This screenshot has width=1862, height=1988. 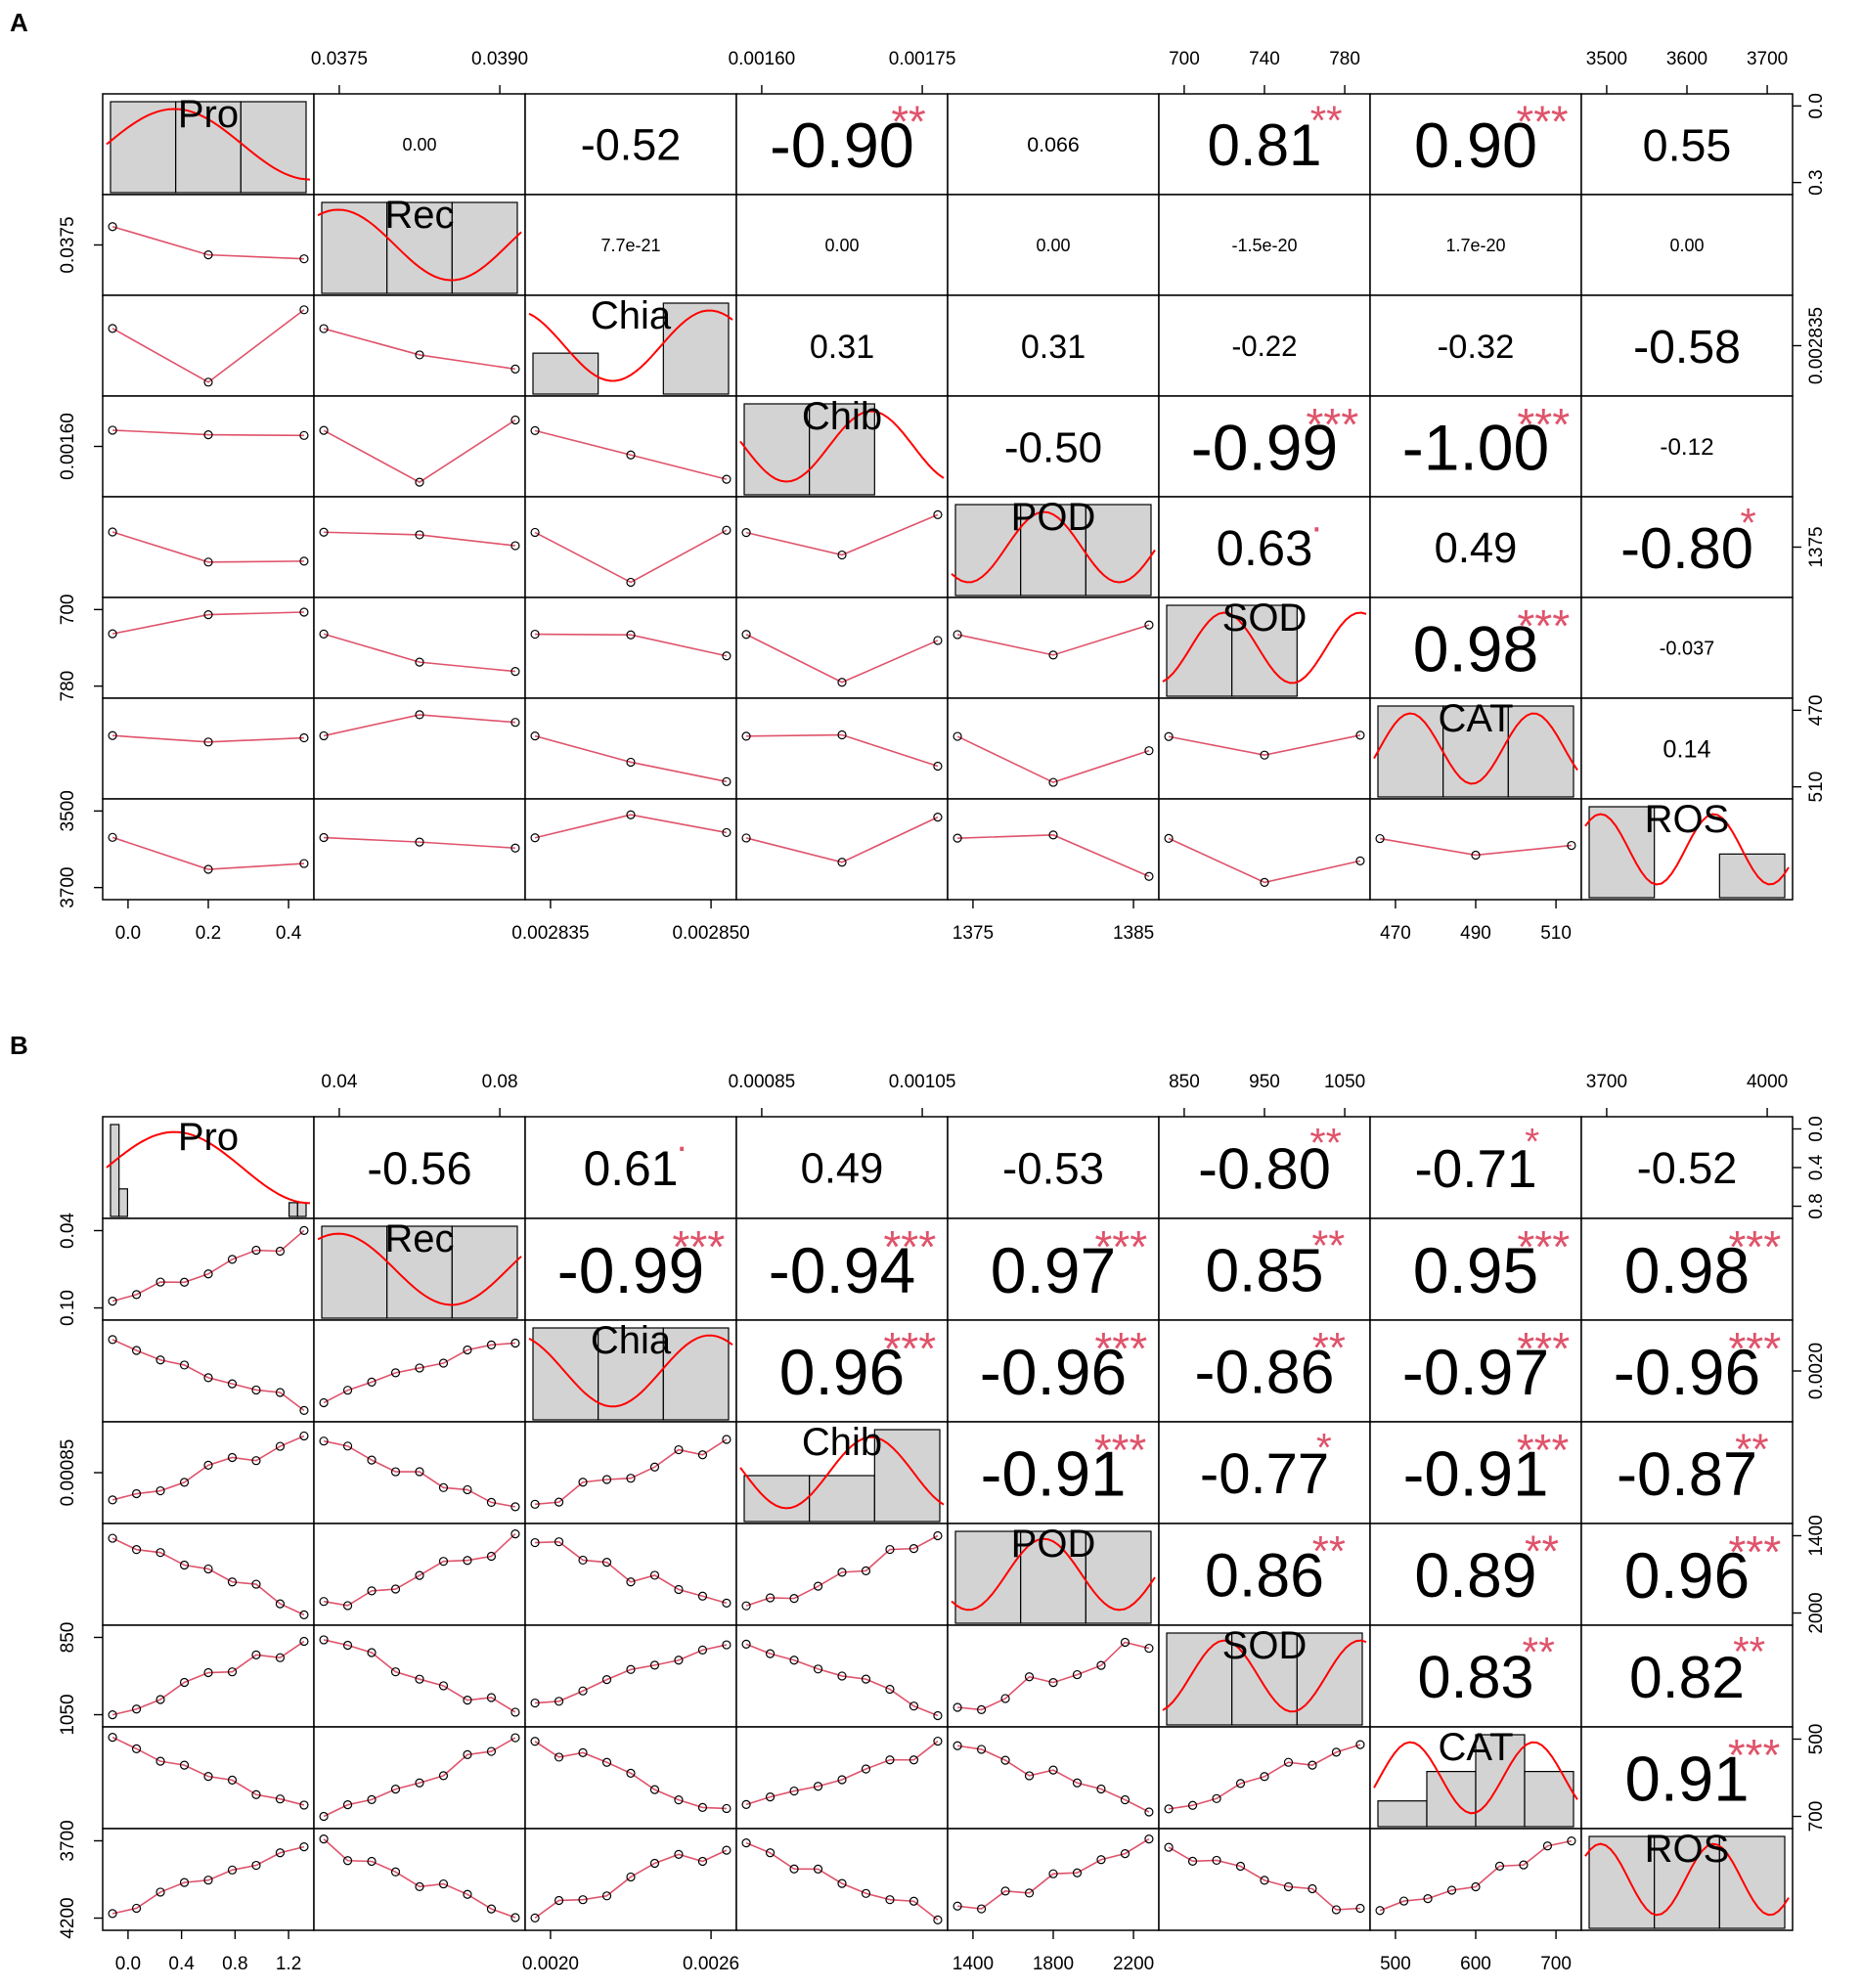 What do you see at coordinates (1053, 1964) in the screenshot?
I see `bottom-tick-label: 1800` at bounding box center [1053, 1964].